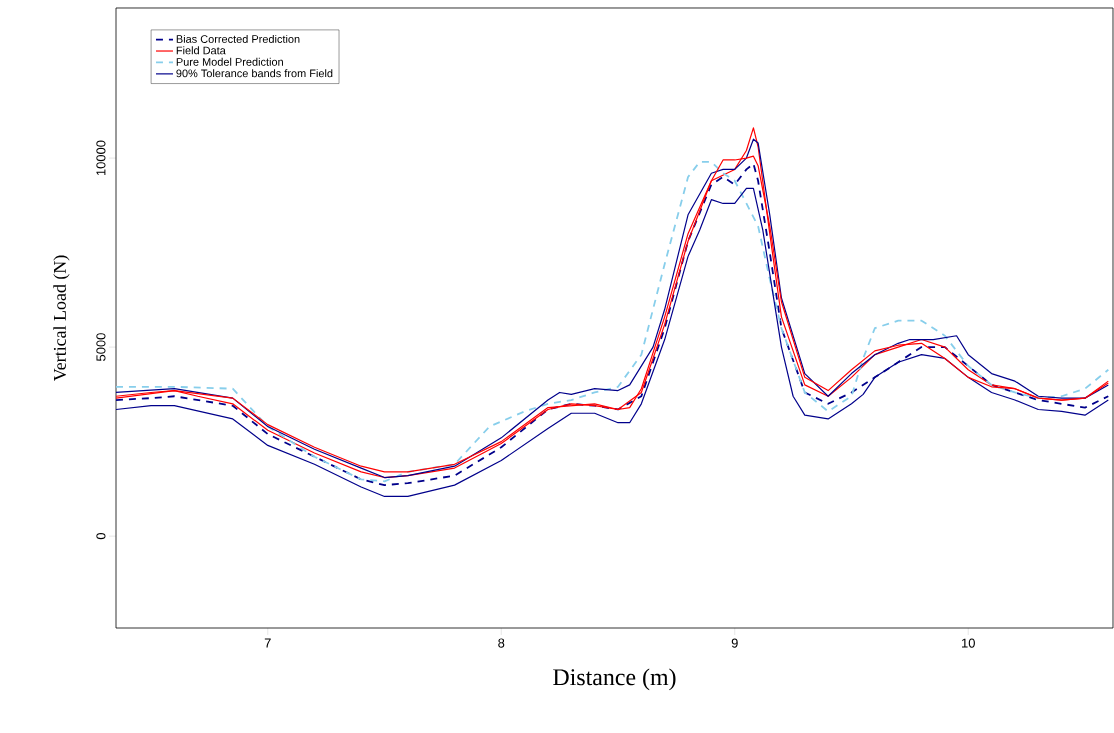 Image resolution: width=1114 pixels, height=733 pixels. What do you see at coordinates (101, 347) in the screenshot?
I see `y-tick-label: 5000` at bounding box center [101, 347].